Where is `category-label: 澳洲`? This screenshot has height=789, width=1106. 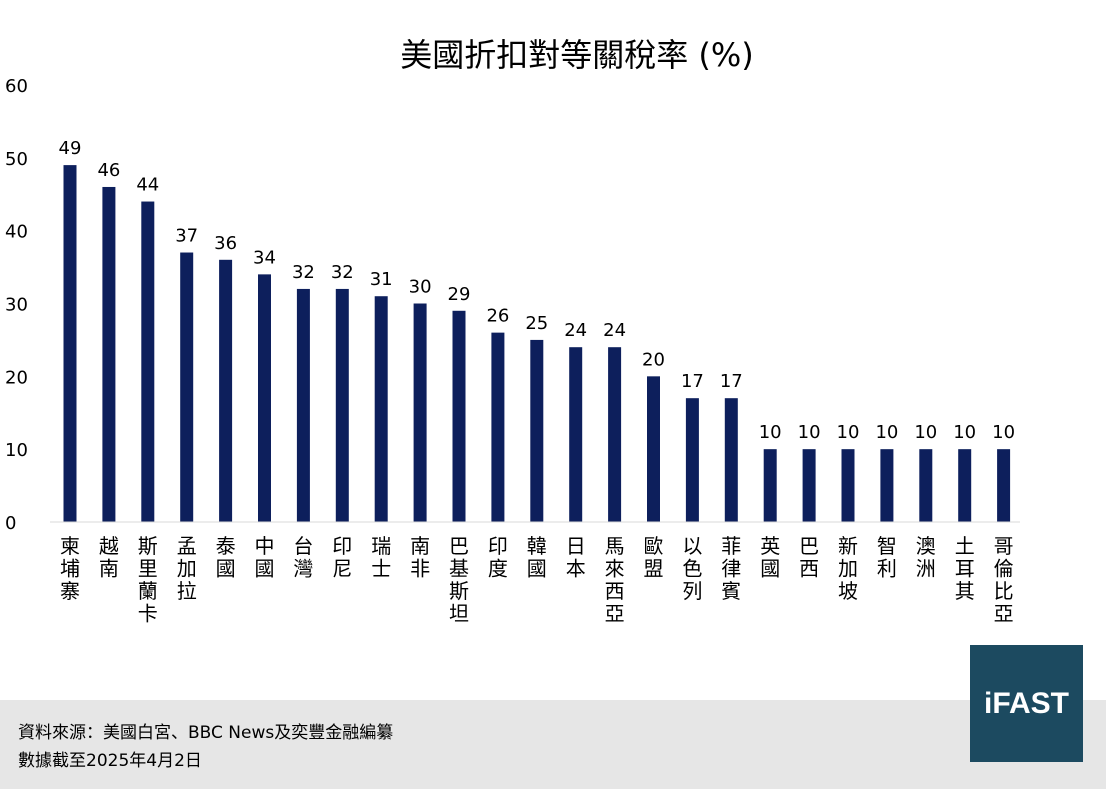
category-label: 澳洲 is located at coordinates (926, 557).